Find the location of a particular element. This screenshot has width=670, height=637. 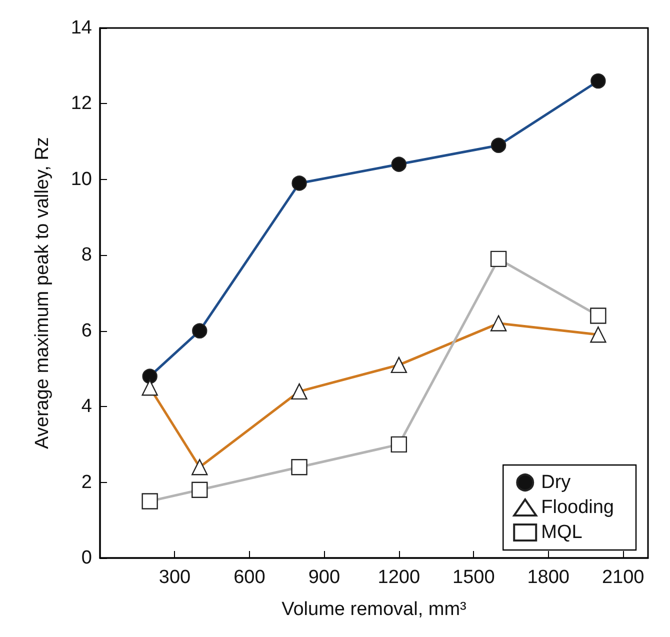

y-tick-label: 14 is located at coordinates (81, 28).